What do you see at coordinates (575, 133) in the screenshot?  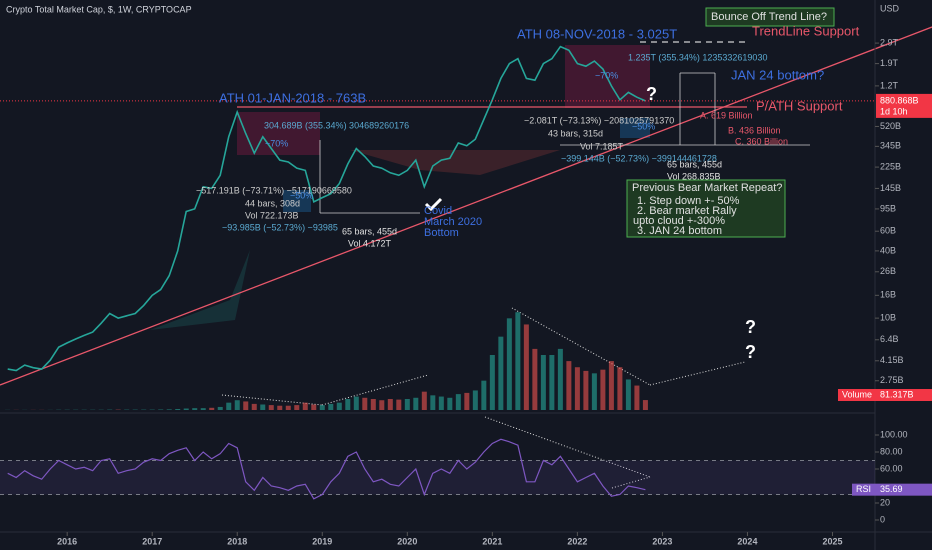 I see `annotation: 43 bars, 315d` at bounding box center [575, 133].